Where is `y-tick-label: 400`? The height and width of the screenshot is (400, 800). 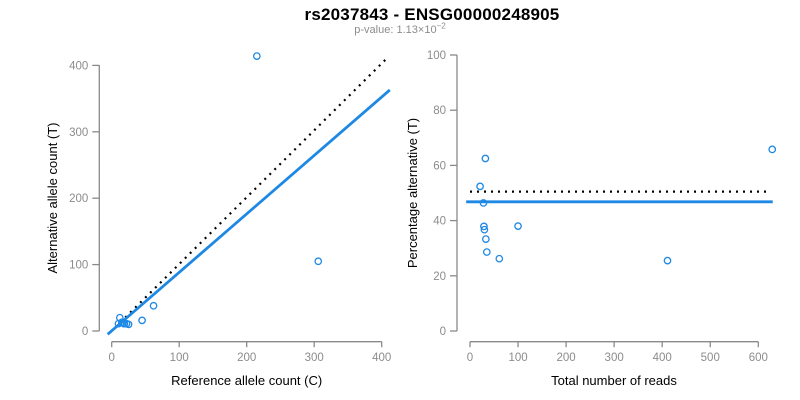
y-tick-label: 400 is located at coordinates (78, 66).